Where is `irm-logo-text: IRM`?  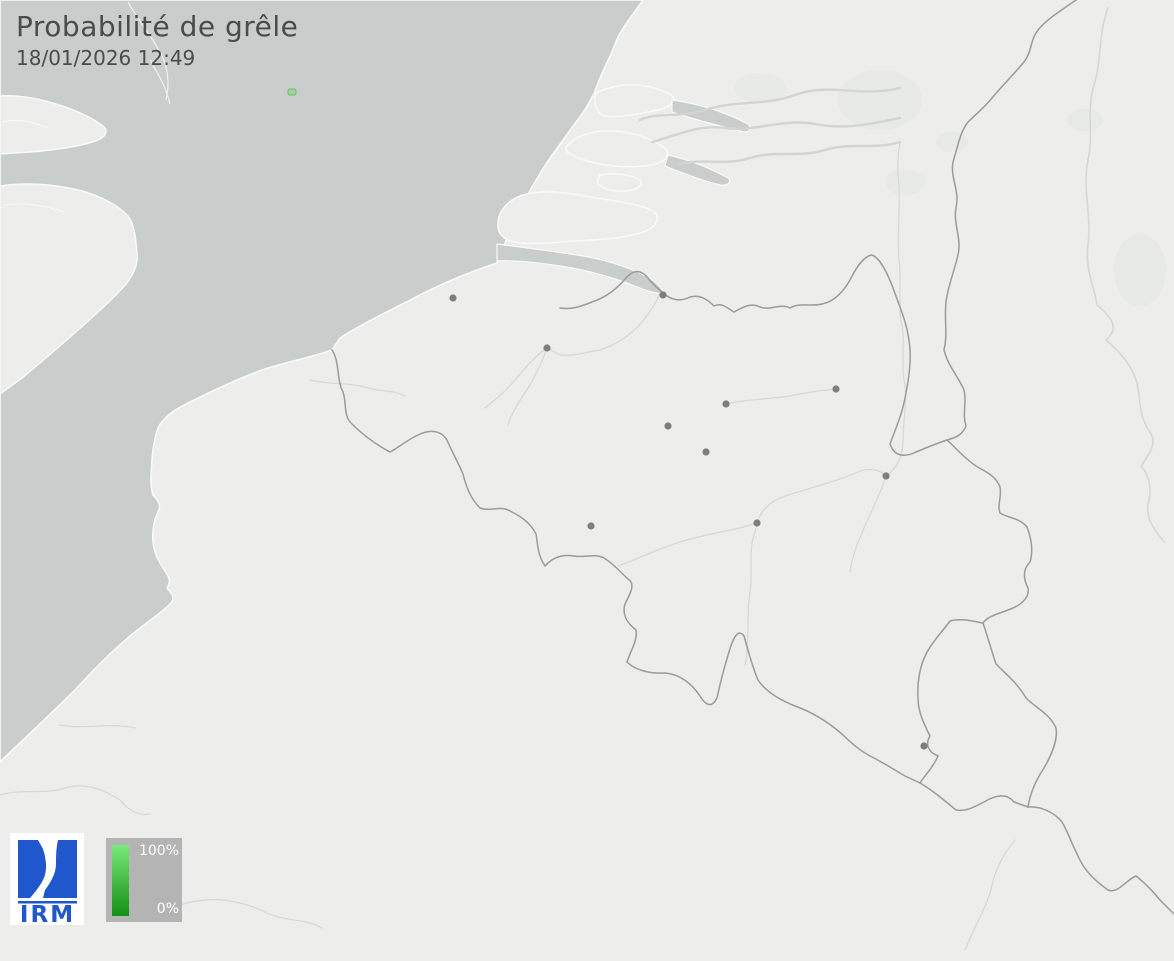
irm-logo-text: IRM is located at coordinates (47, 915).